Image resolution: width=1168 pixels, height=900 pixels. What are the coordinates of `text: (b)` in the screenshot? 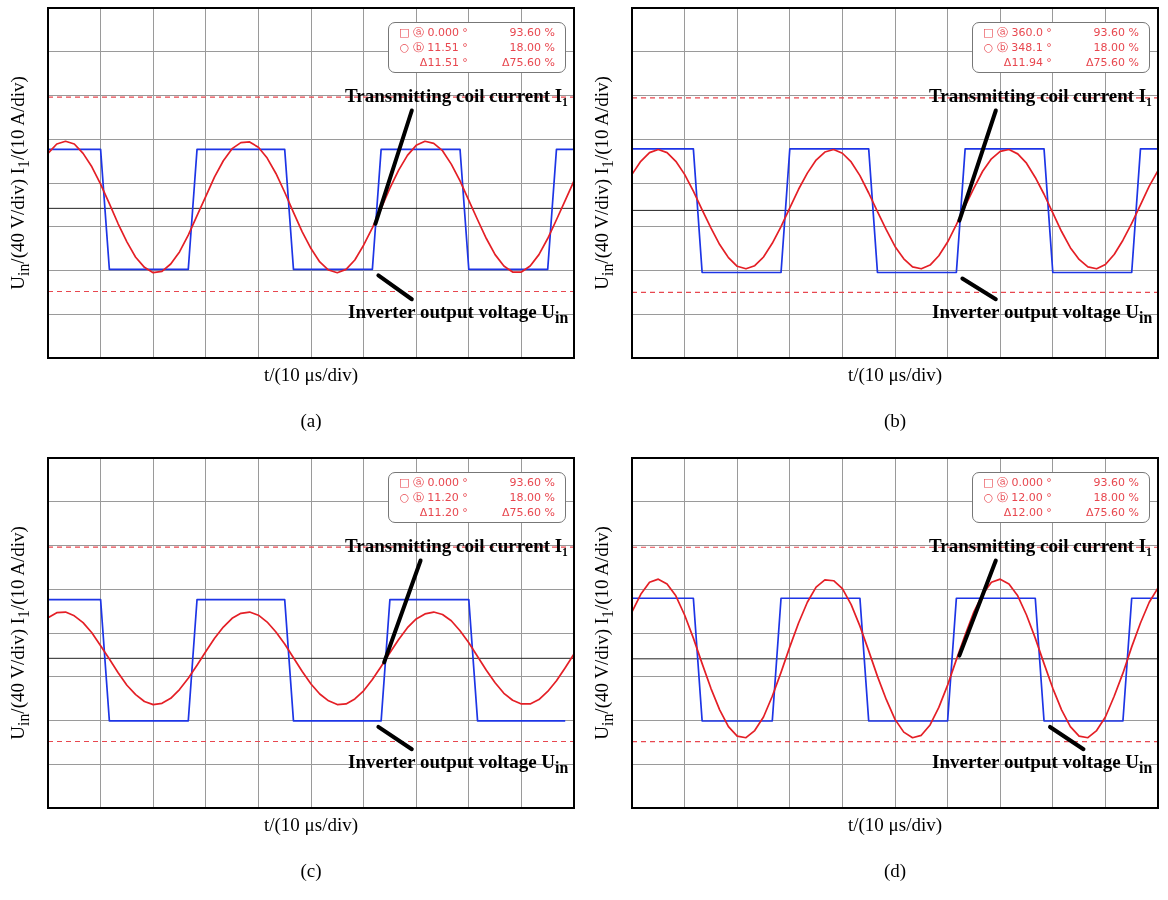 It's located at (895, 421).